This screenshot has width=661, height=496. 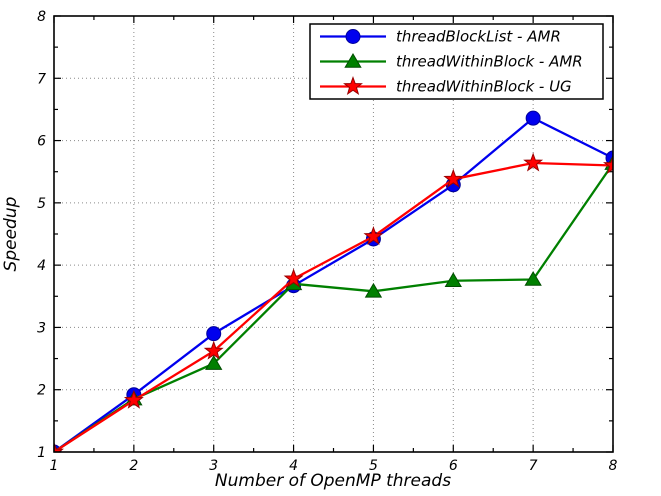 What do you see at coordinates (54, 466) in the screenshot?
I see `x-tick-label: 1` at bounding box center [54, 466].